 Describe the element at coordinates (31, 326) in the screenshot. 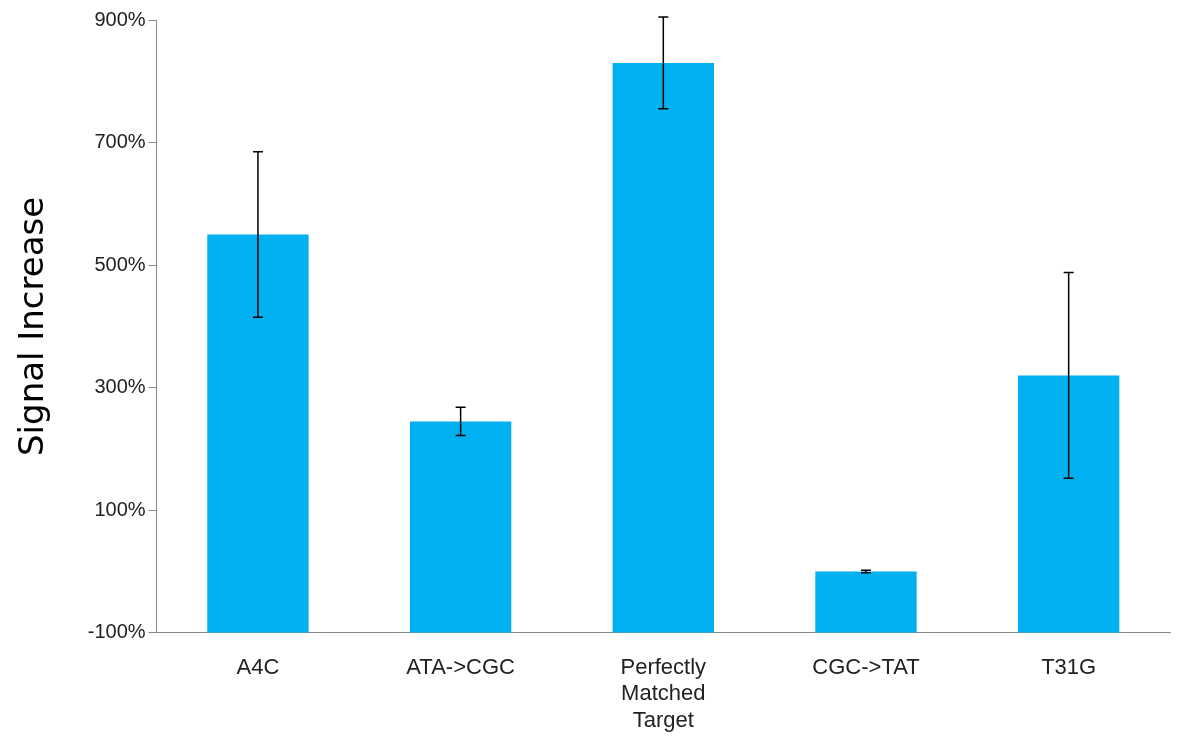

I see `y-axis-title: Signal Increase` at that location.